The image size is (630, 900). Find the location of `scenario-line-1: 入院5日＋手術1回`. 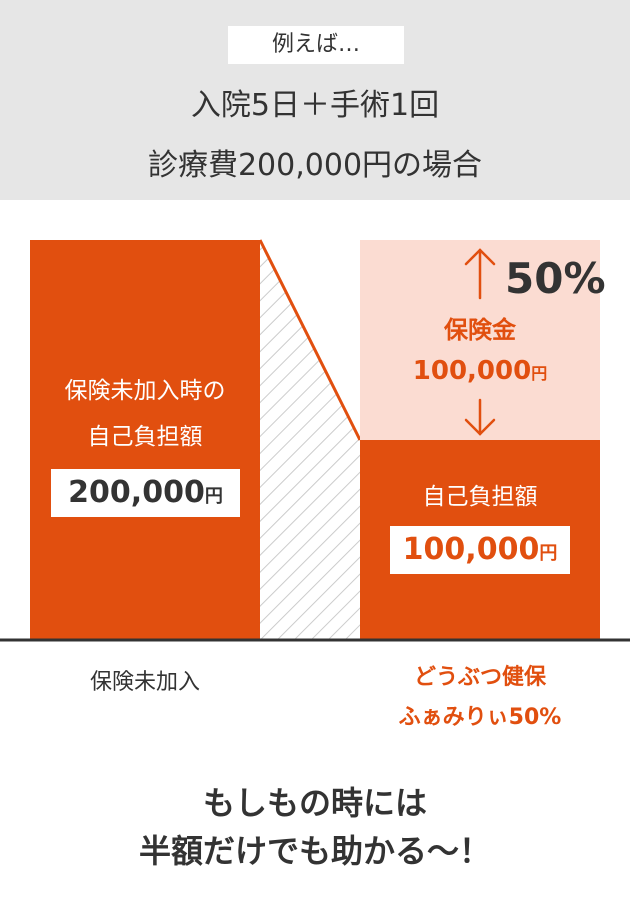

scenario-line-1: 入院5日＋手術1回 is located at coordinates (315, 105).